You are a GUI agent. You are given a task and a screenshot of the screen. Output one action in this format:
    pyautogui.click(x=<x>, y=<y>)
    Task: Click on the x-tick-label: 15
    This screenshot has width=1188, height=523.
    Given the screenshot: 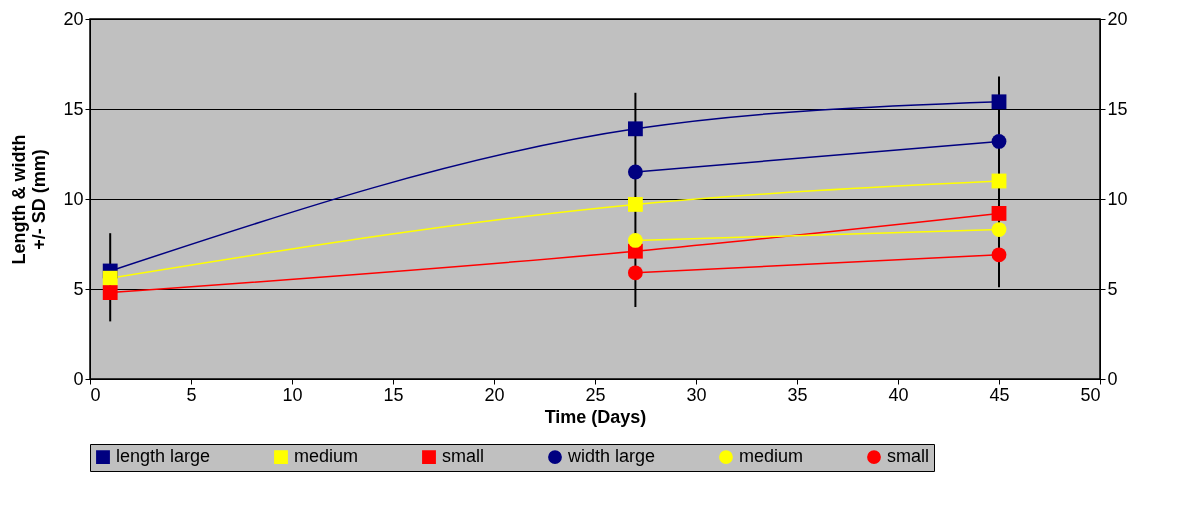 What is the action you would take?
    pyautogui.click(x=393, y=394)
    